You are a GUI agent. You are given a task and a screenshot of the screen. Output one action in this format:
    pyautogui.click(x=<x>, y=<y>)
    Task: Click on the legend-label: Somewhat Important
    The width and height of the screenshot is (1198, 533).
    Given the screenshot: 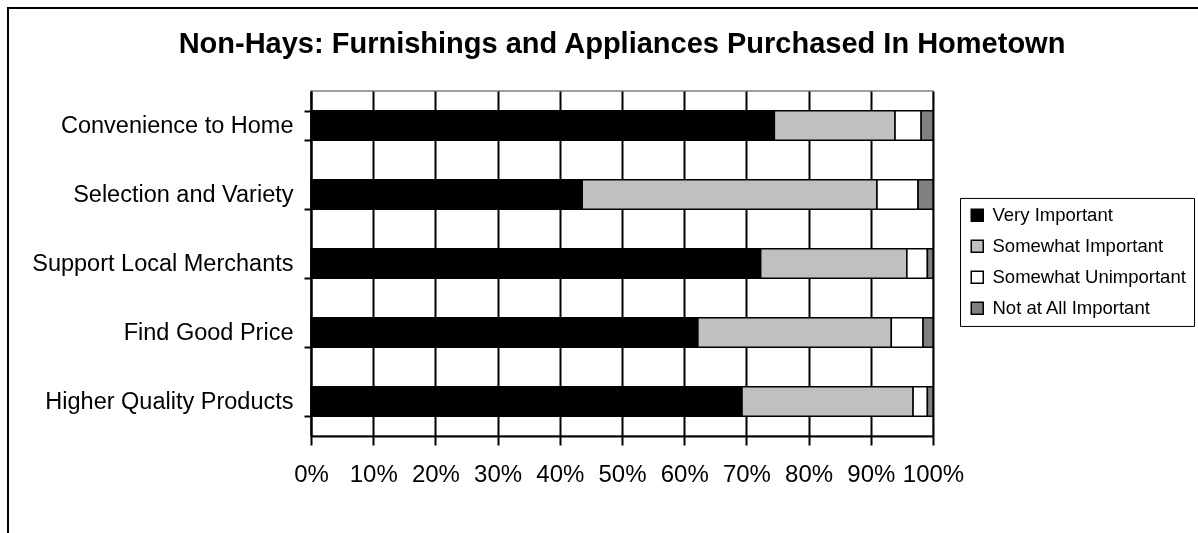 What is the action you would take?
    pyautogui.click(x=1078, y=246)
    